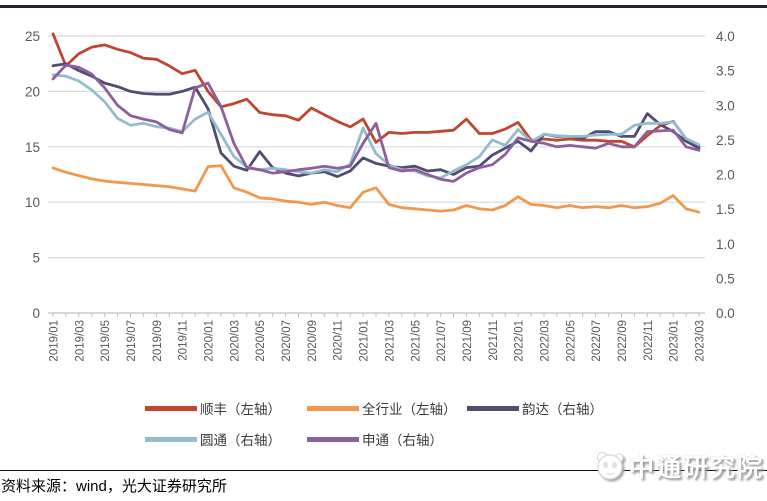 The height and width of the screenshot is (501, 767). Describe the element at coordinates (725, 105) in the screenshot. I see `svg-text: 3.0` at that location.